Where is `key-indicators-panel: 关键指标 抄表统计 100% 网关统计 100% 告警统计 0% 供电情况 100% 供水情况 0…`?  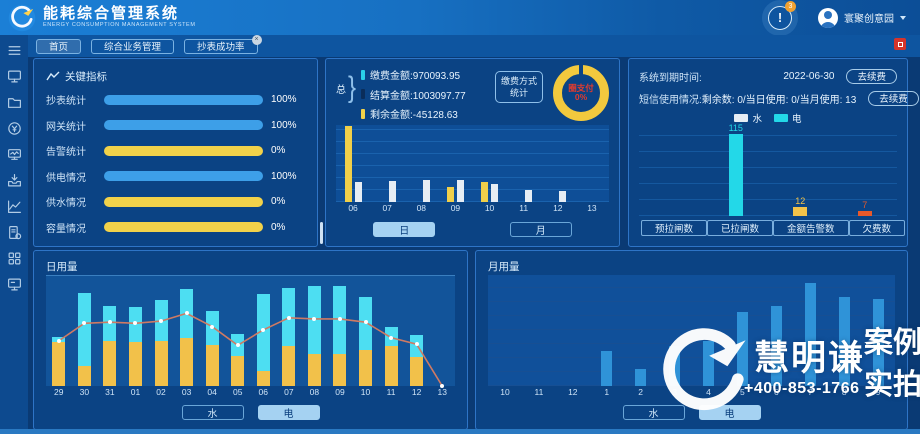
key-indicators-panel: 关键指标 抄表统计 100% 网关统计 100% 告警统计 0% 供电情况 100% 供水情况 0… is located at coordinates (175, 152).